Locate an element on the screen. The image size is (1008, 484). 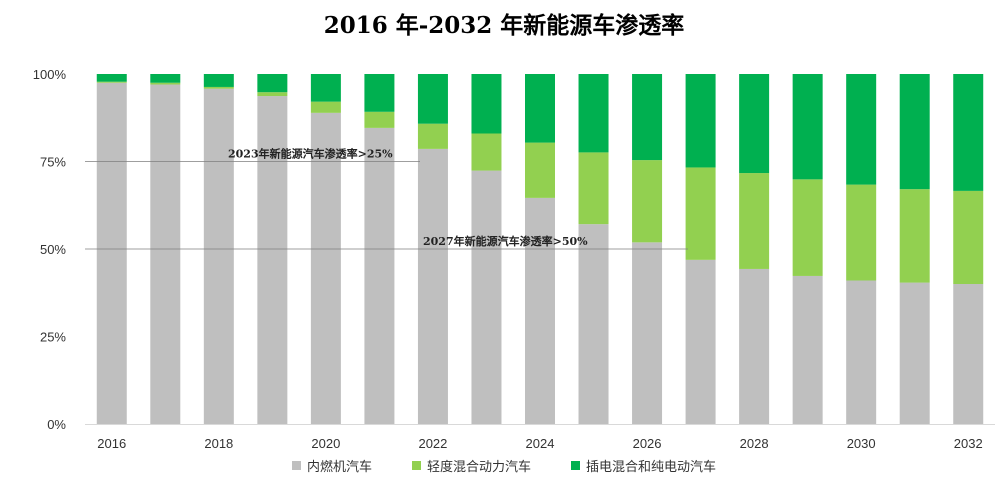
legend-item-mild-hybrid: 轻度混合动力汽车 is located at coordinates (471, 465).